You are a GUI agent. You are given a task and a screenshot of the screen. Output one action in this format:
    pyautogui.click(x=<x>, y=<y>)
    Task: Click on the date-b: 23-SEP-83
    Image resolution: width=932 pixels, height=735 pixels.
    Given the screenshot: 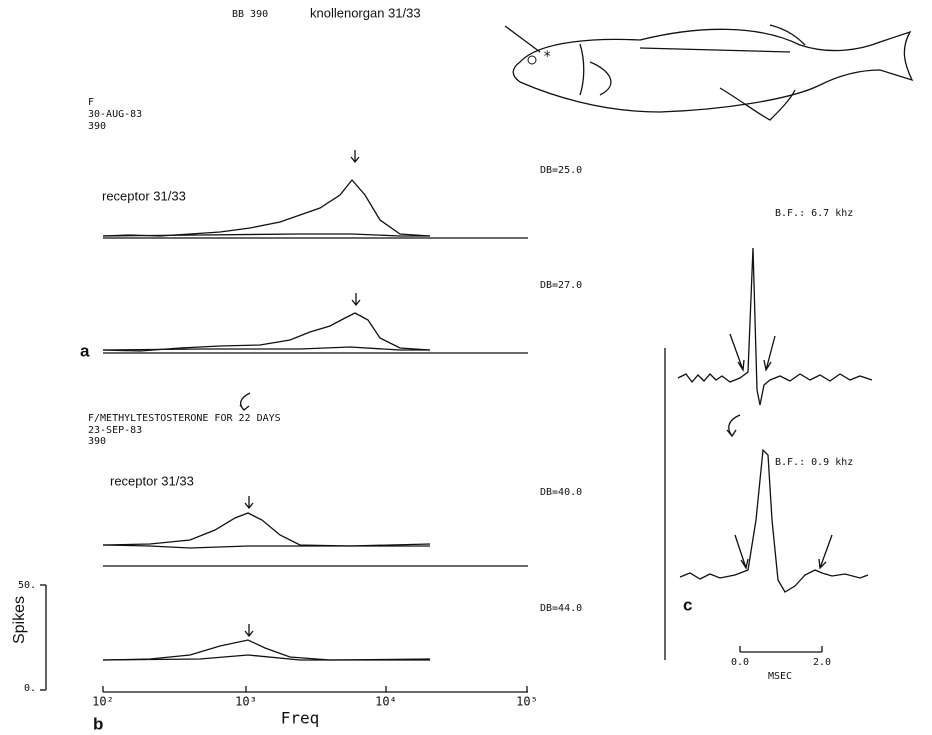 What is the action you would take?
    pyautogui.click(x=115, y=430)
    